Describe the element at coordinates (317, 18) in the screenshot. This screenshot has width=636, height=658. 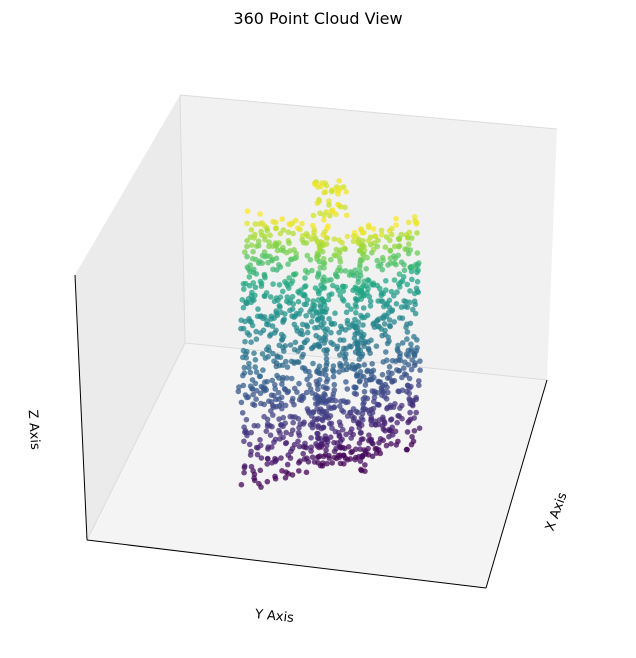
I see `chart-title: 360 Point Cloud View` at that location.